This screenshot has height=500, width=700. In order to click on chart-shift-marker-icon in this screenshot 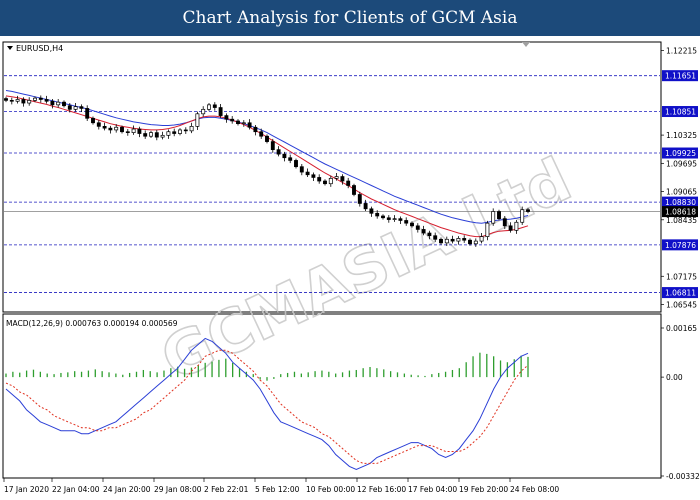, I will do `click(526, 44)`.